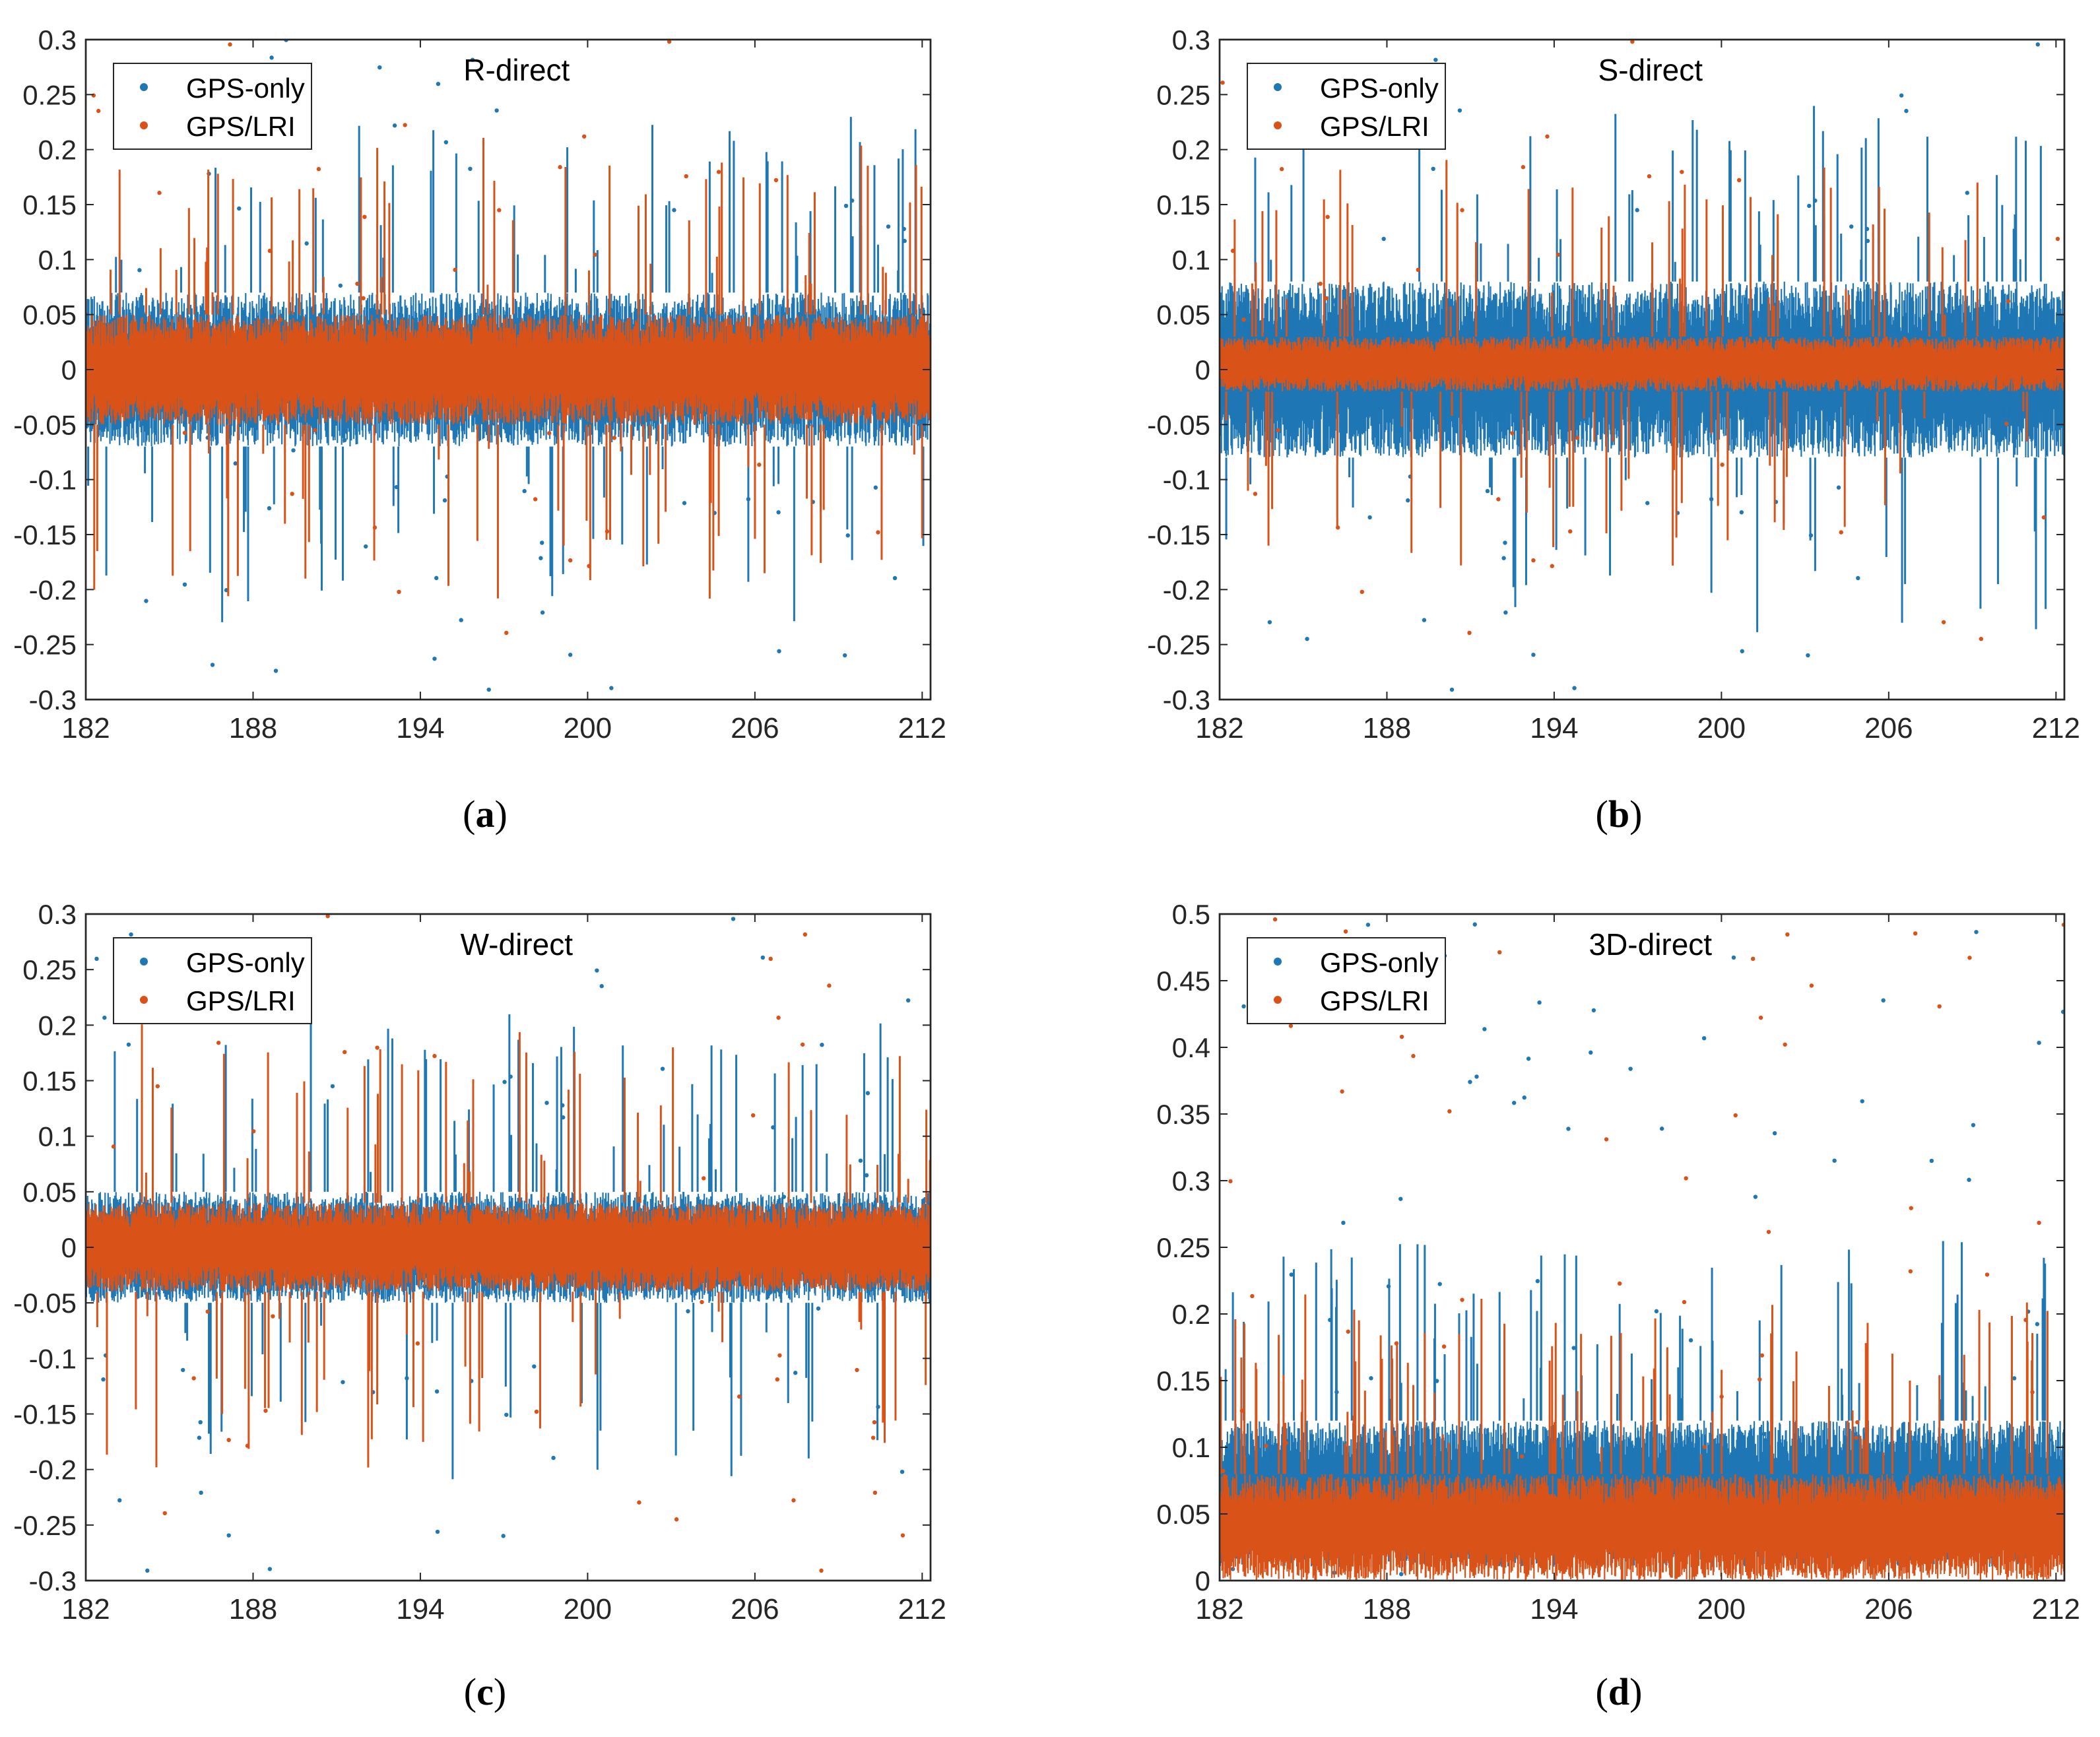 Image resolution: width=2100 pixels, height=1737 pixels. I want to click on y-tick-label: -0.15, so click(45, 534).